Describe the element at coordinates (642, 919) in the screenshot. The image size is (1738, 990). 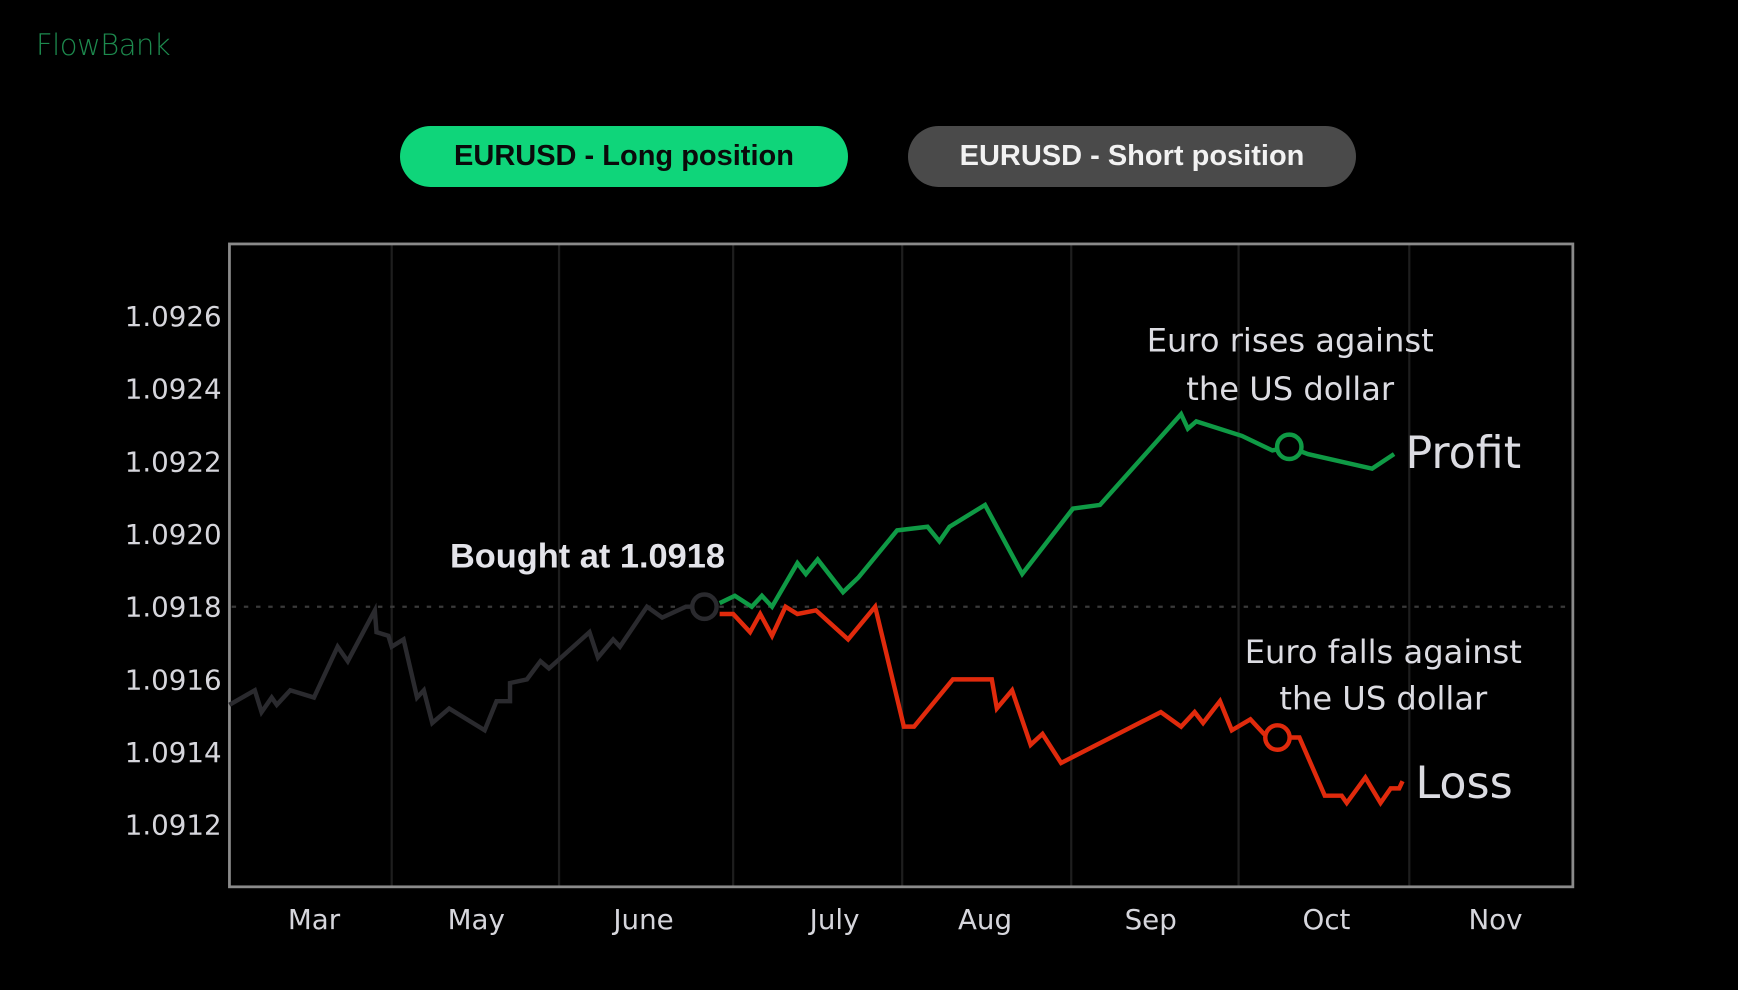
I see `x-tick-label: June` at that location.